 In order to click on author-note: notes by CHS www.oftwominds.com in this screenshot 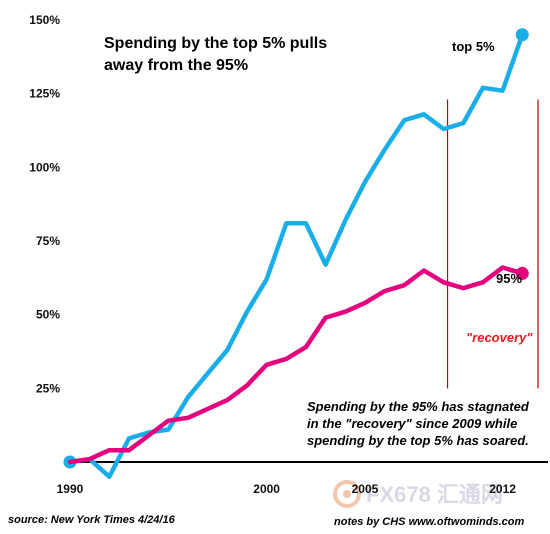, I will do `click(429, 522)`.